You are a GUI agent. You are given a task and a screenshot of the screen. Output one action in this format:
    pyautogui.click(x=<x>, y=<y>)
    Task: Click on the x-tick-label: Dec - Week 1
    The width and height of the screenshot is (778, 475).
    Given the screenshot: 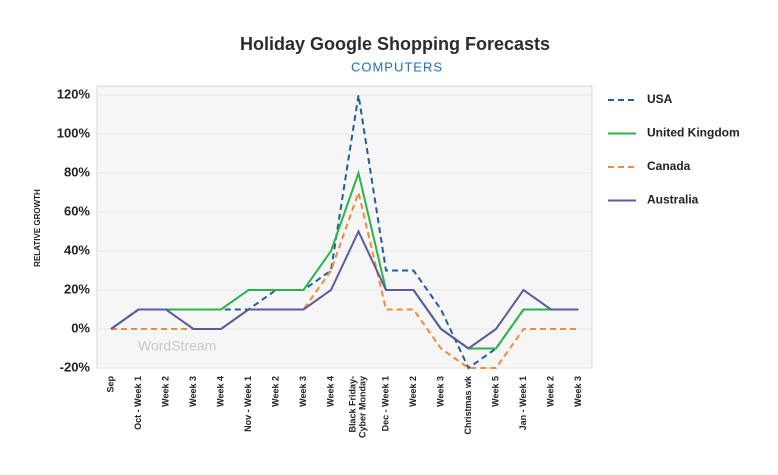 What is the action you would take?
    pyautogui.click(x=385, y=403)
    